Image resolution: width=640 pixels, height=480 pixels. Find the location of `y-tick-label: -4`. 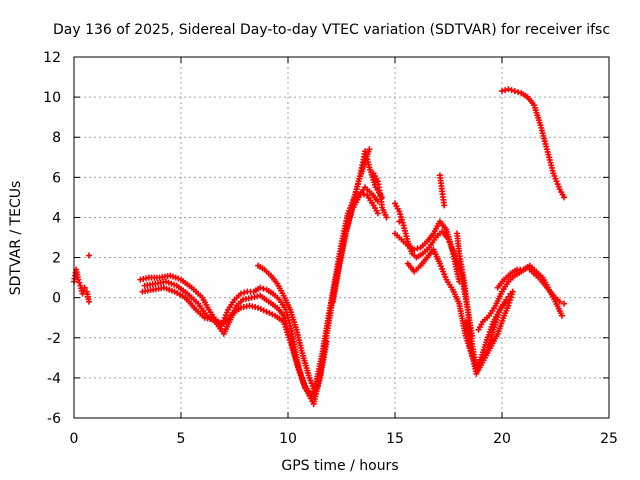

y-tick-label: -4 is located at coordinates (54, 379).